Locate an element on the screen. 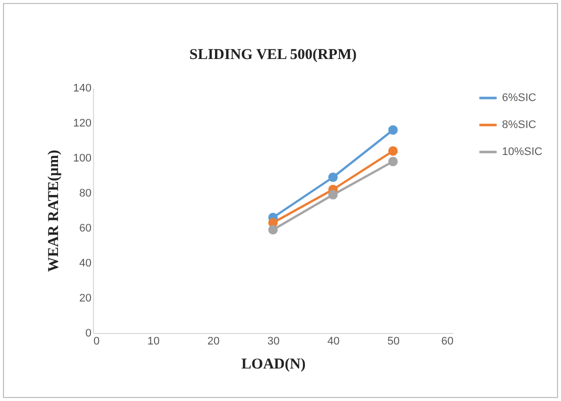 The height and width of the screenshot is (401, 561). x-tick-label: 10 is located at coordinates (153, 342).